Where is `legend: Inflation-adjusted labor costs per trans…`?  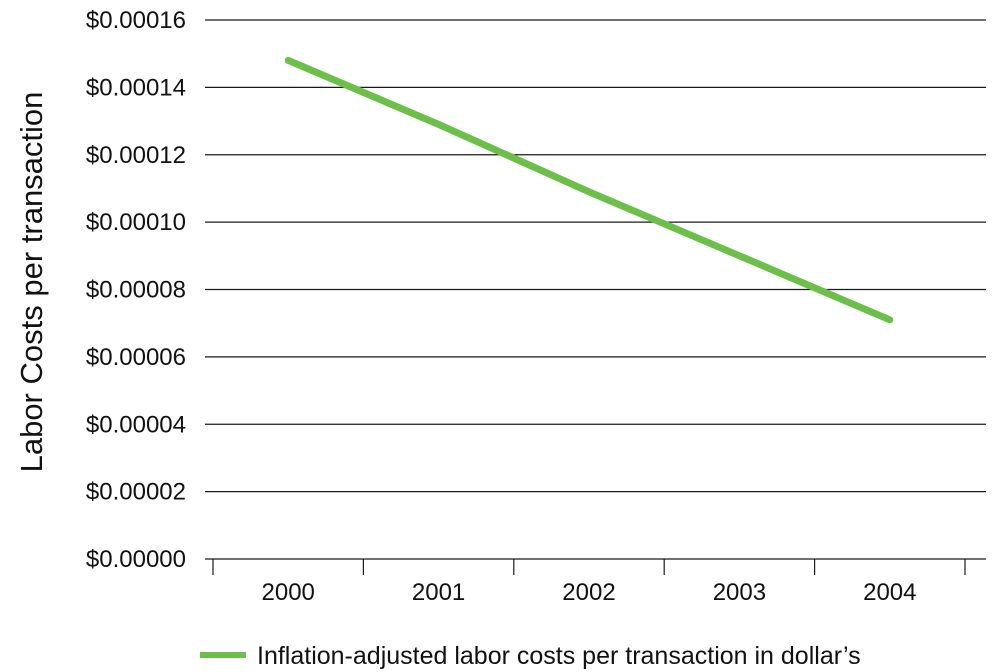 legend: Inflation-adjusted labor costs per trans… is located at coordinates (530, 656).